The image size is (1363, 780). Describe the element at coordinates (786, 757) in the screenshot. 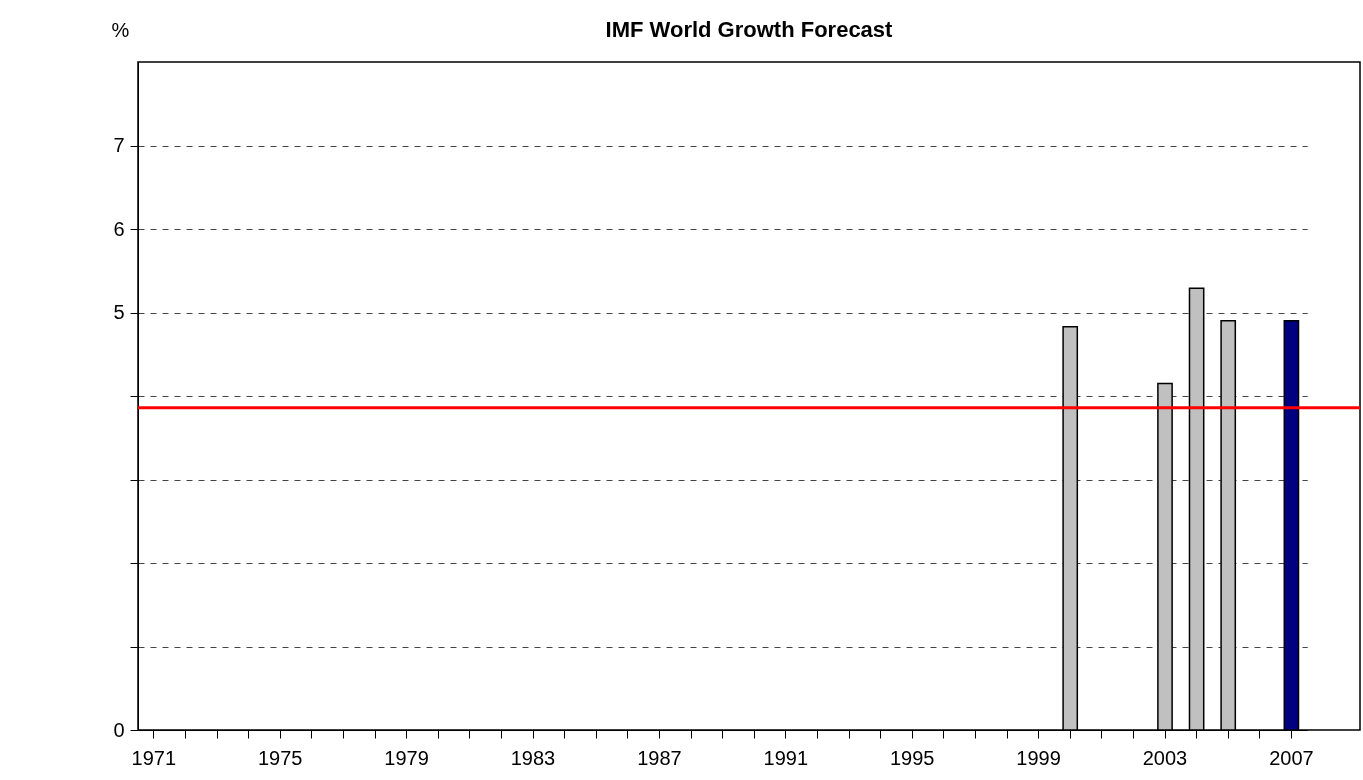

I see `x-tick-label: 1991` at that location.